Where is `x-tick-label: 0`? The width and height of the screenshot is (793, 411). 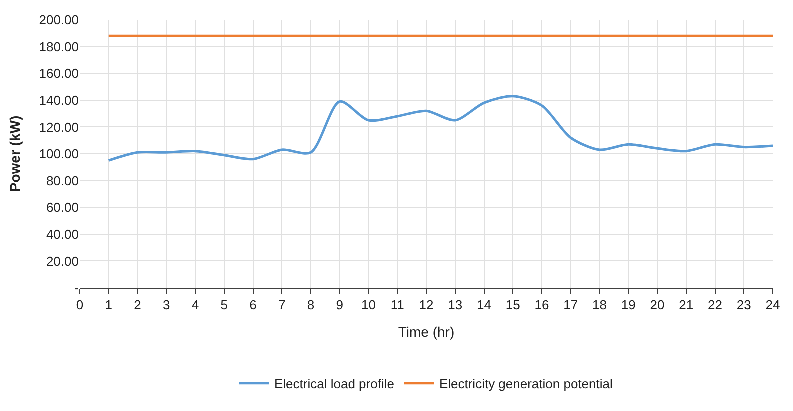
x-tick-label: 0 is located at coordinates (80, 305).